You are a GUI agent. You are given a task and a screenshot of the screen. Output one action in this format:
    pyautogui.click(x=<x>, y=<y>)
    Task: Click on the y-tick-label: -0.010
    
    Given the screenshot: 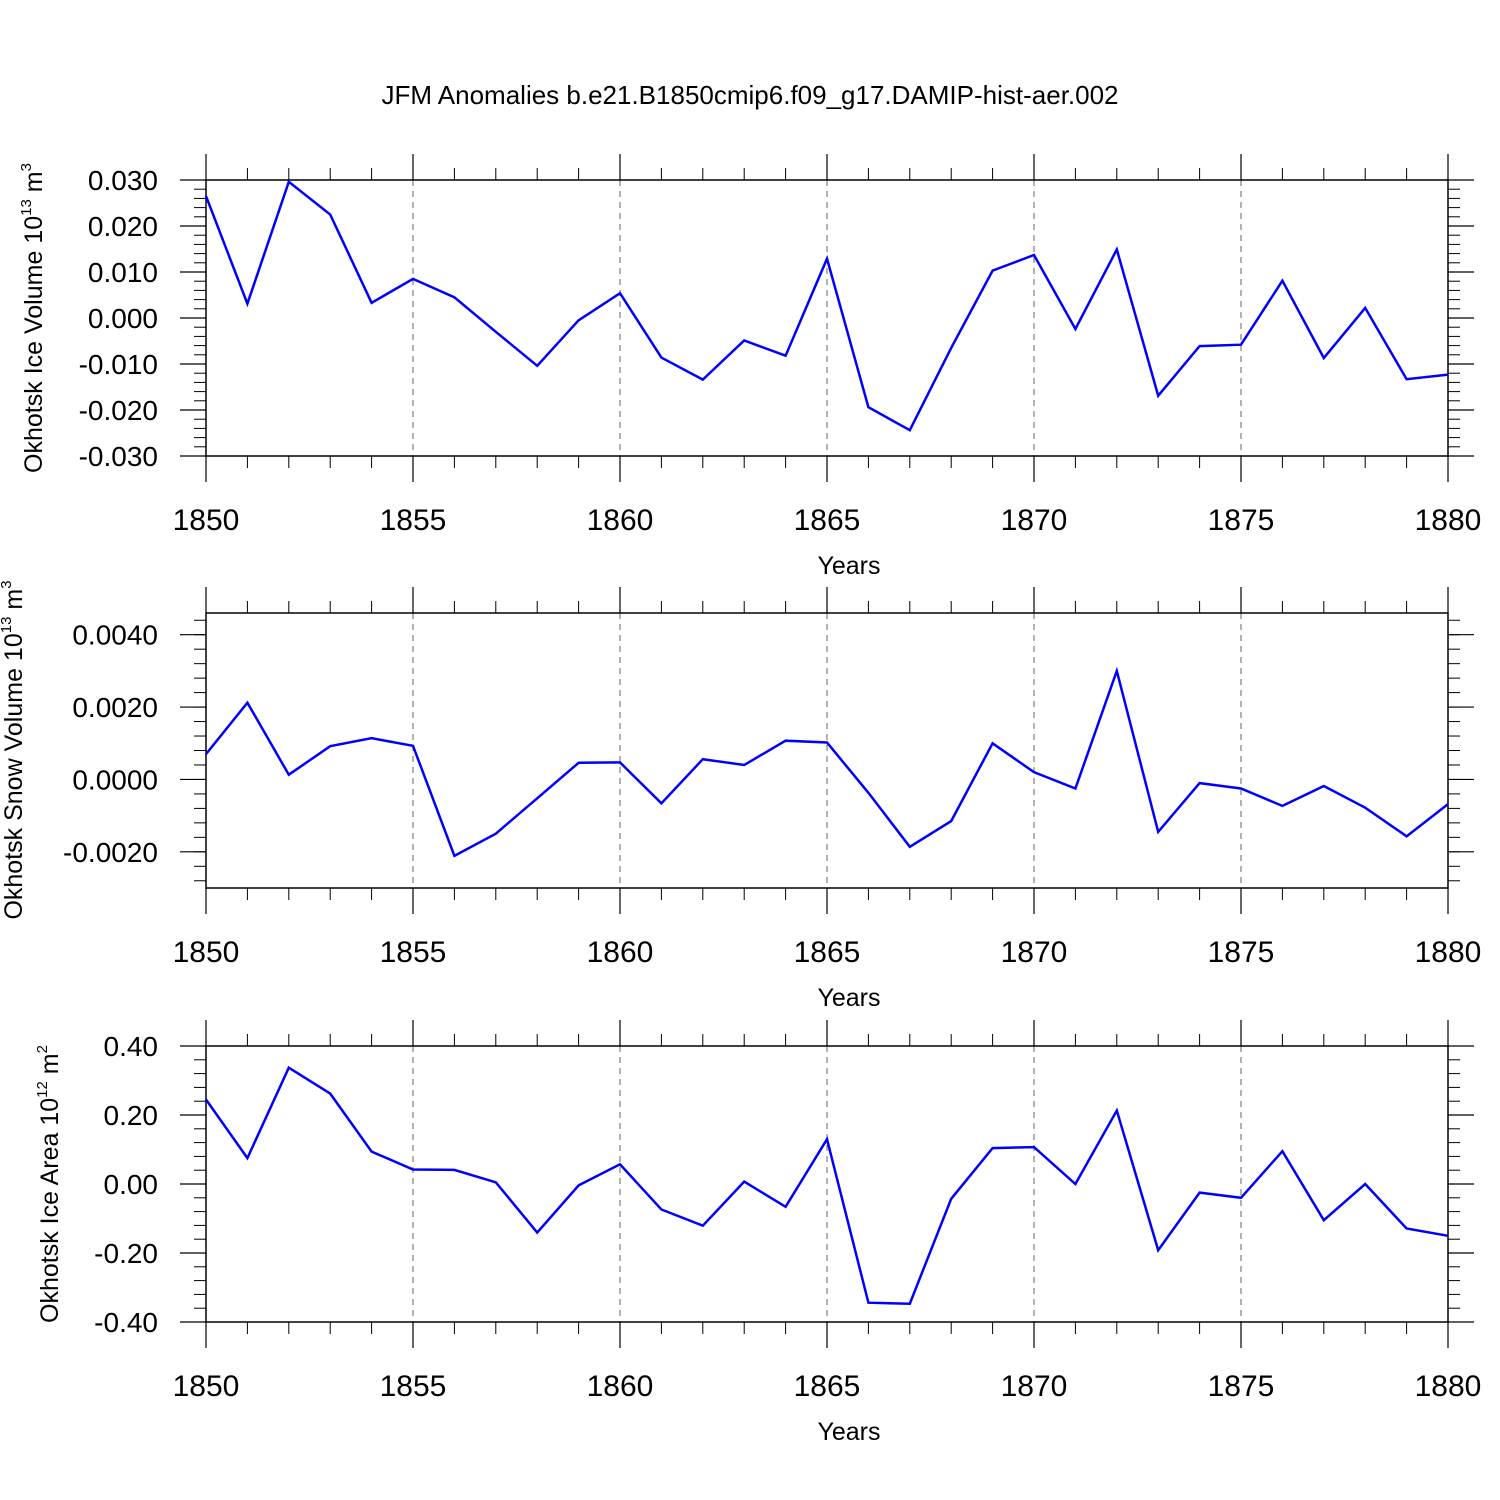 What is the action you would take?
    pyautogui.click(x=118, y=364)
    